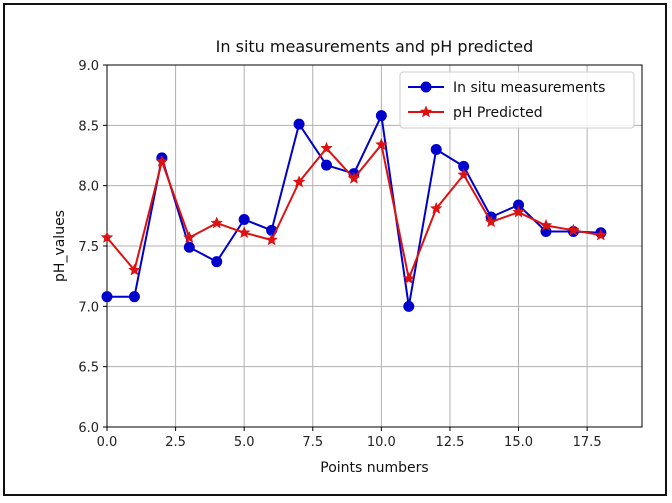 Image resolution: width=672 pixels, height=503 pixels. I want to click on x-tick-label: 7.5, so click(312, 442).